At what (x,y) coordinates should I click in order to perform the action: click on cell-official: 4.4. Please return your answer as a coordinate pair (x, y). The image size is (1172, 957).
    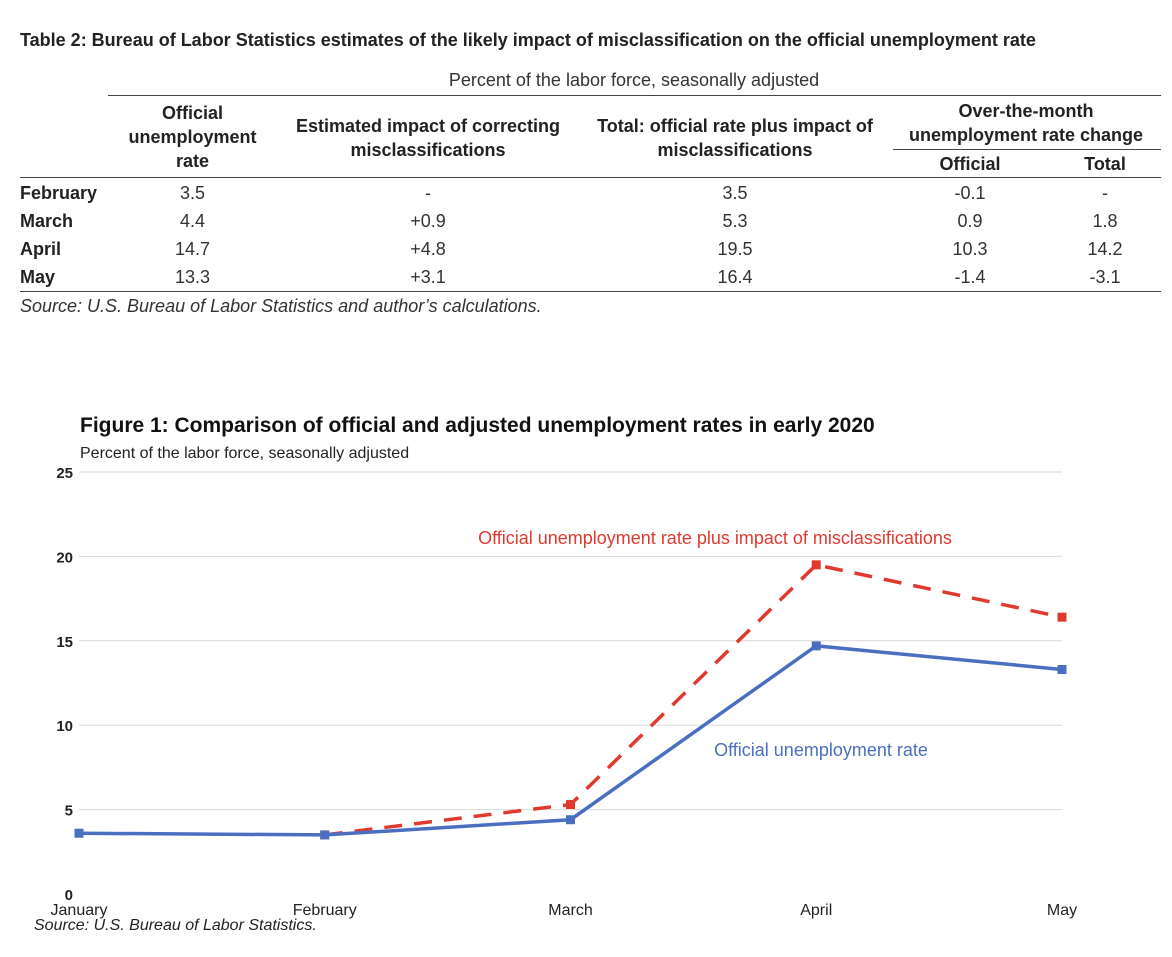
    Looking at the image, I should click on (192, 221).